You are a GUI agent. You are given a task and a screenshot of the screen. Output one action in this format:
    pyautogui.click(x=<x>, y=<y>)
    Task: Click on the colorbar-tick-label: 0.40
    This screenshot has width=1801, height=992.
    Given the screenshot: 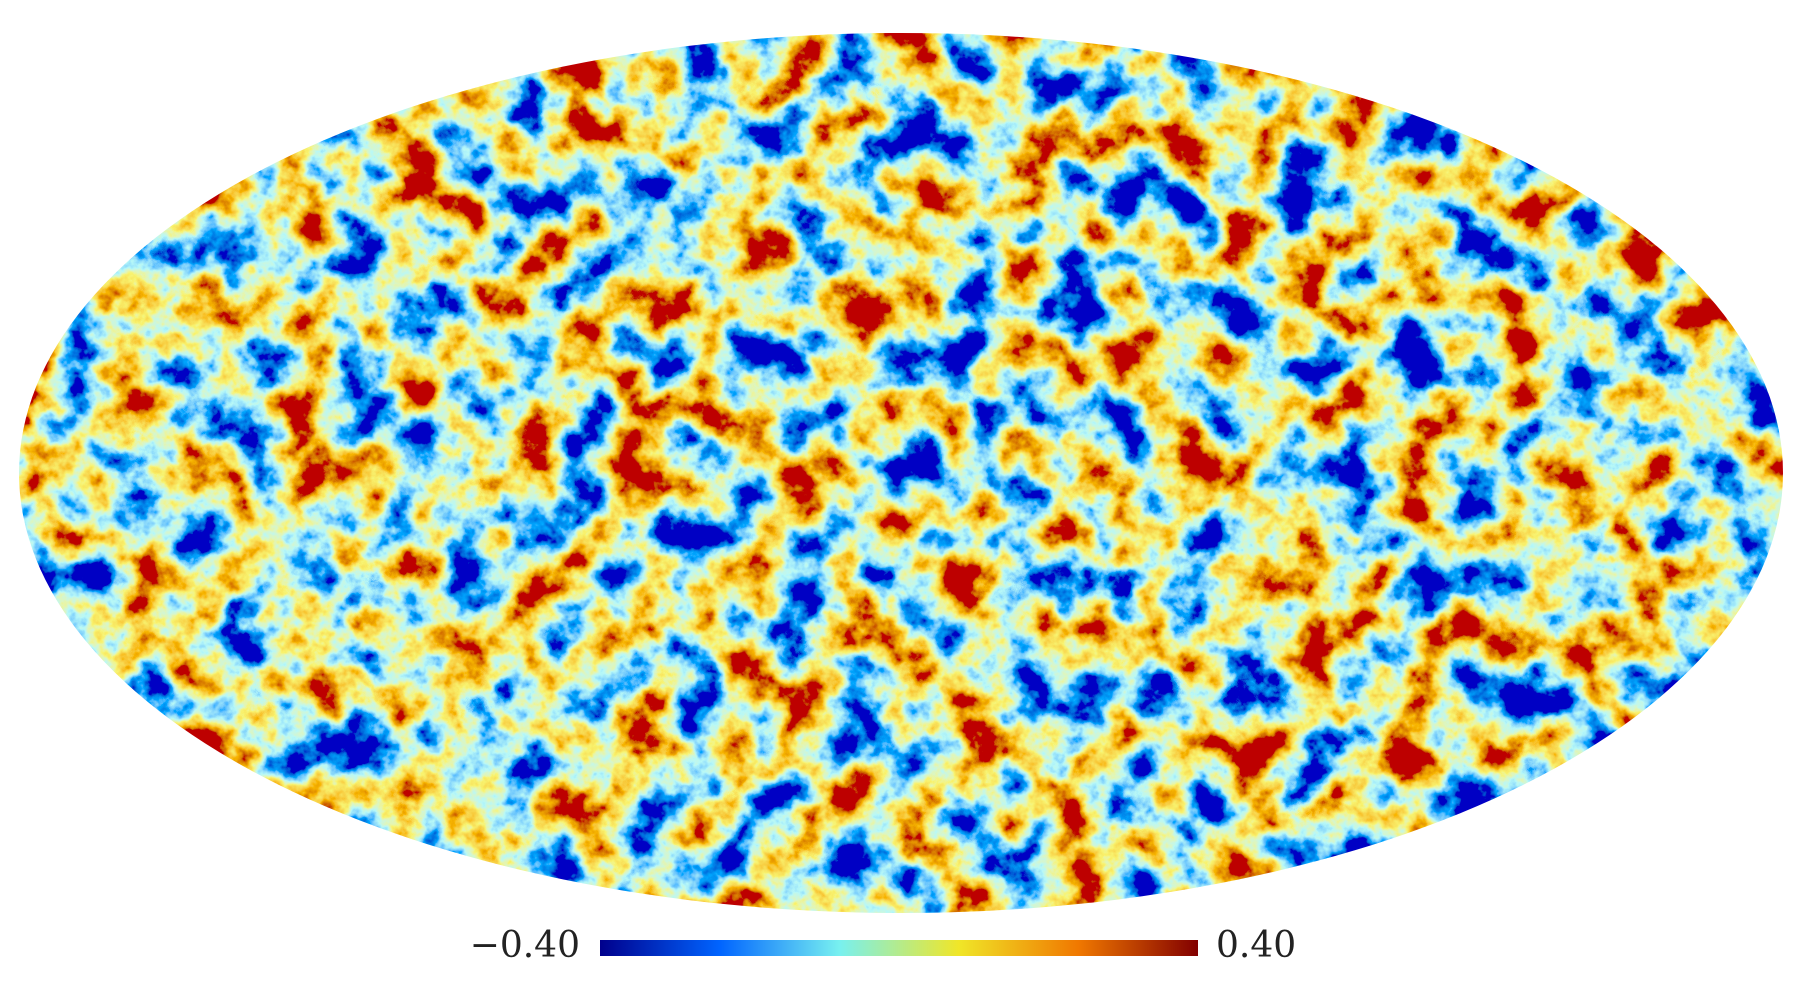 What is the action you would take?
    pyautogui.click(x=1256, y=945)
    